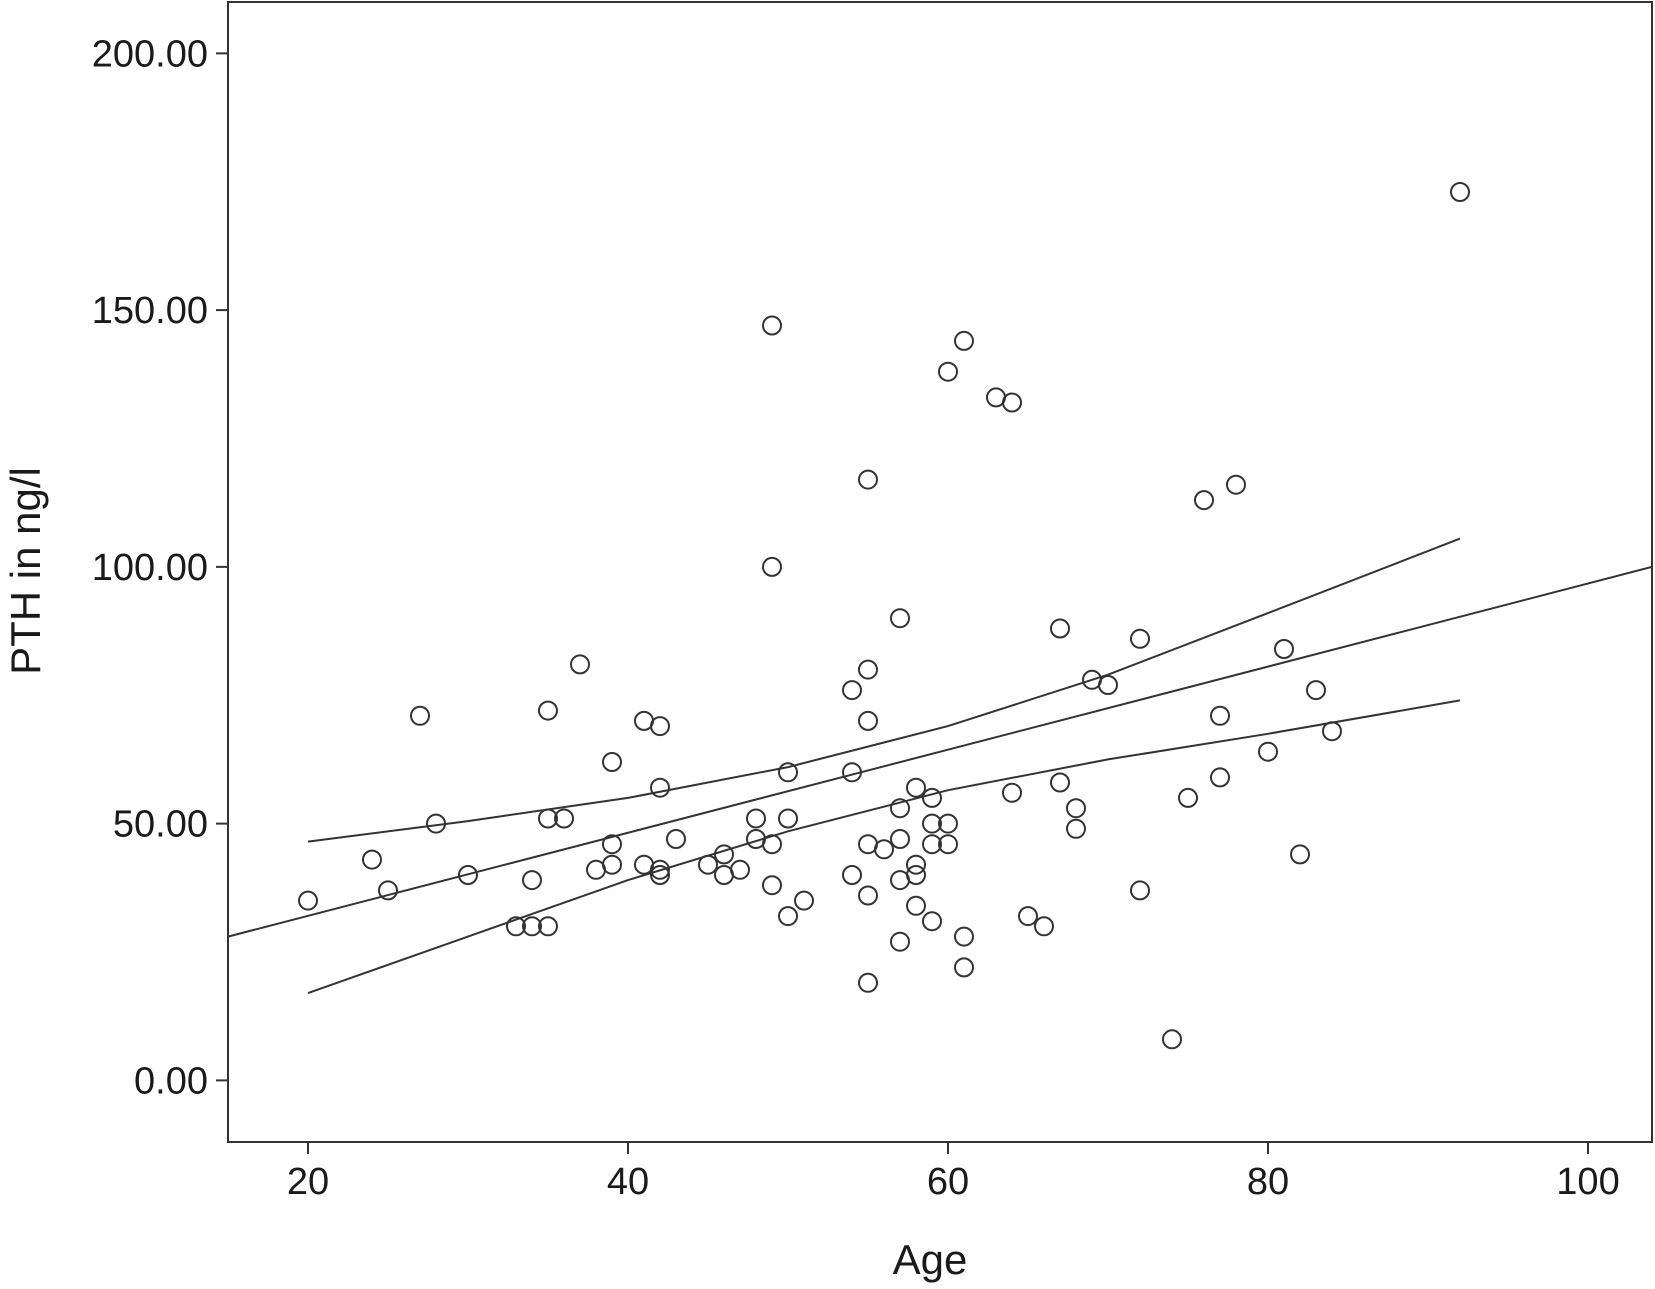 This screenshot has width=1655, height=1289. What do you see at coordinates (150, 568) in the screenshot?
I see `y-tick-label: 100.00` at bounding box center [150, 568].